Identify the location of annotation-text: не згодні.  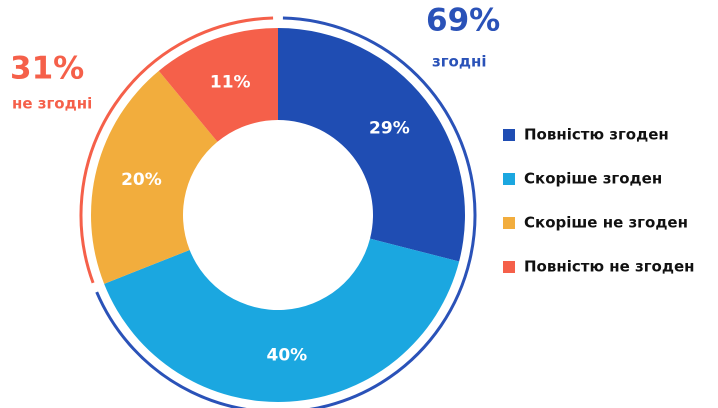
(52, 104).